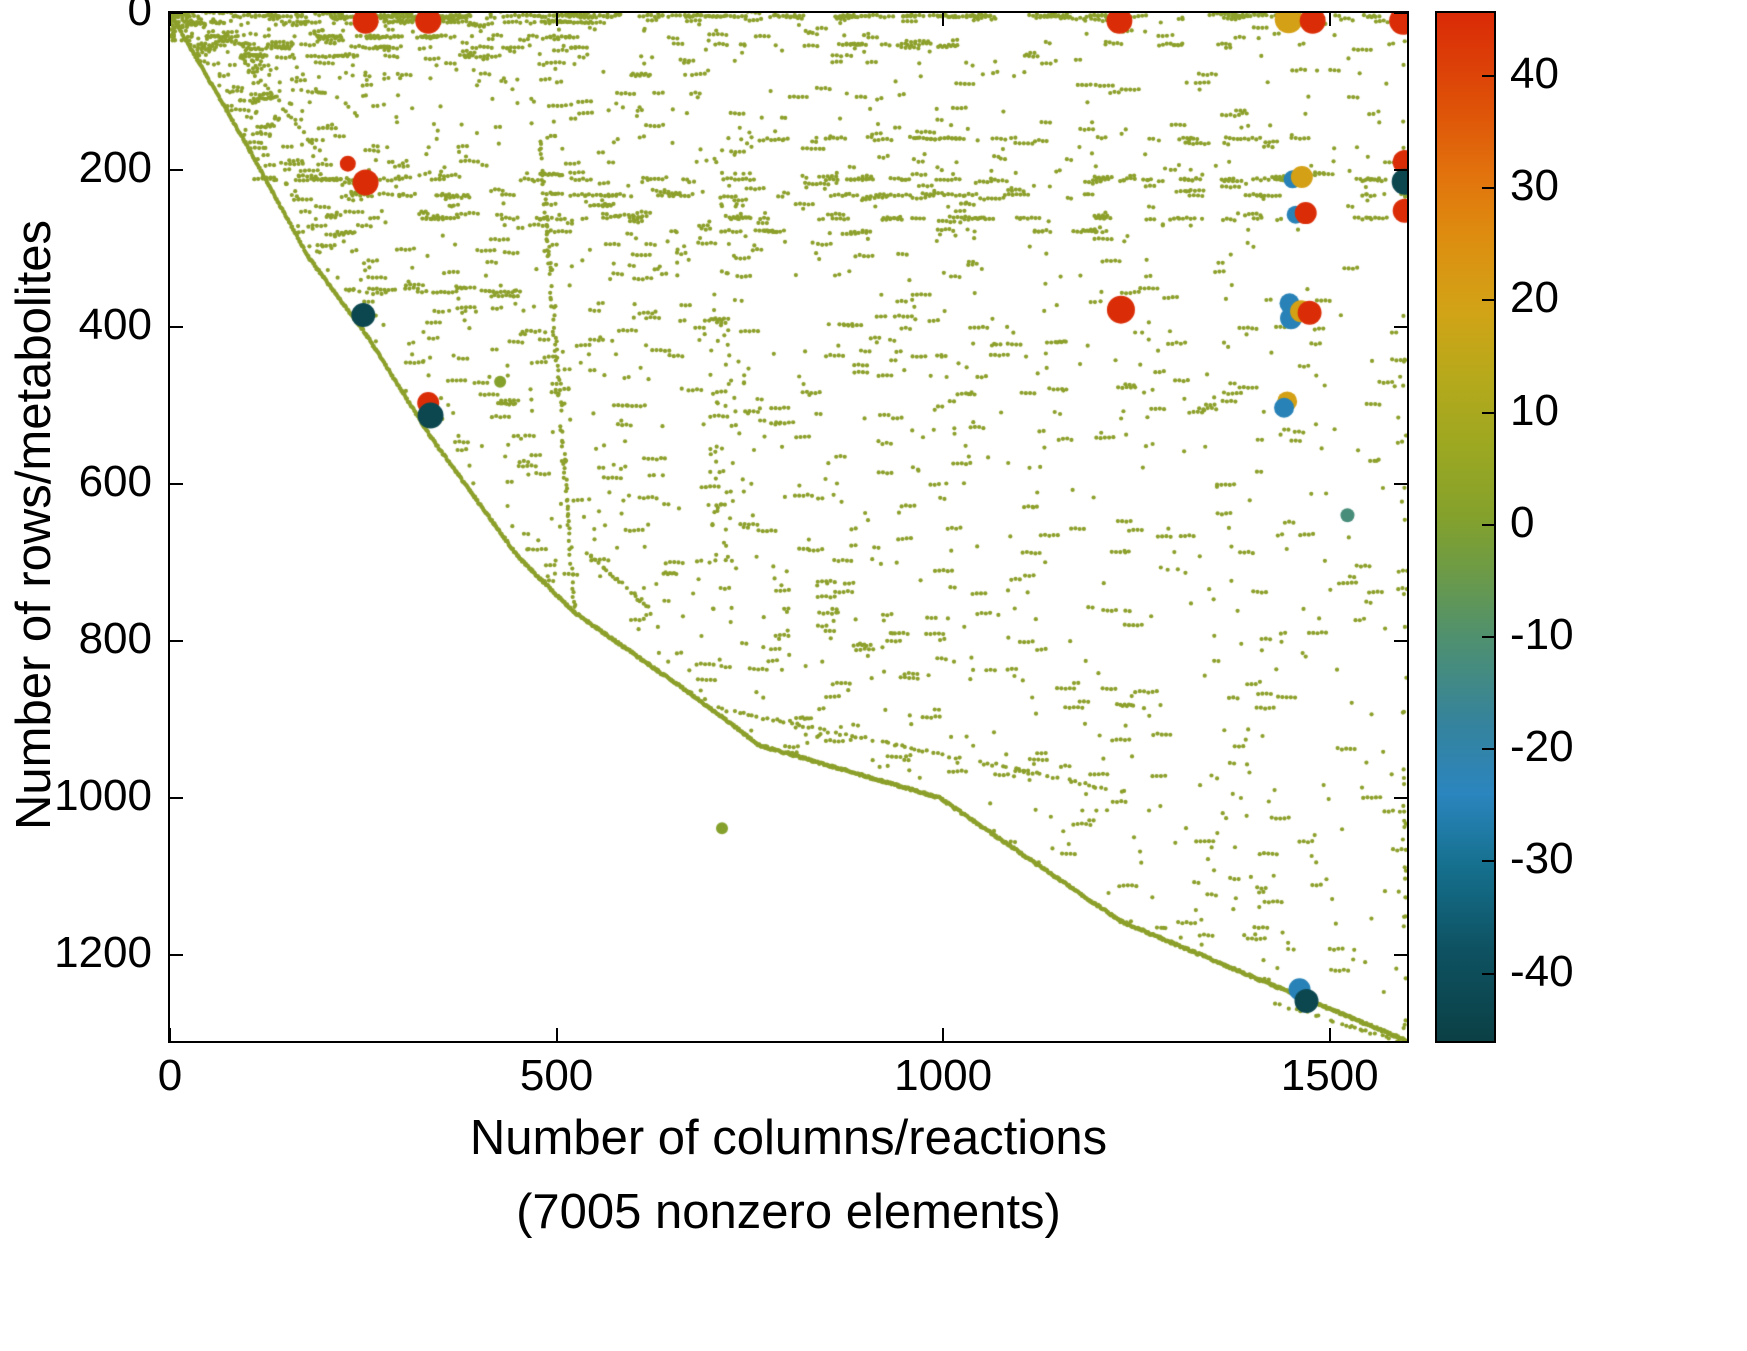 The width and height of the screenshot is (1747, 1351). Describe the element at coordinates (1534, 298) in the screenshot. I see `colorbar-tick-label: 20` at that location.